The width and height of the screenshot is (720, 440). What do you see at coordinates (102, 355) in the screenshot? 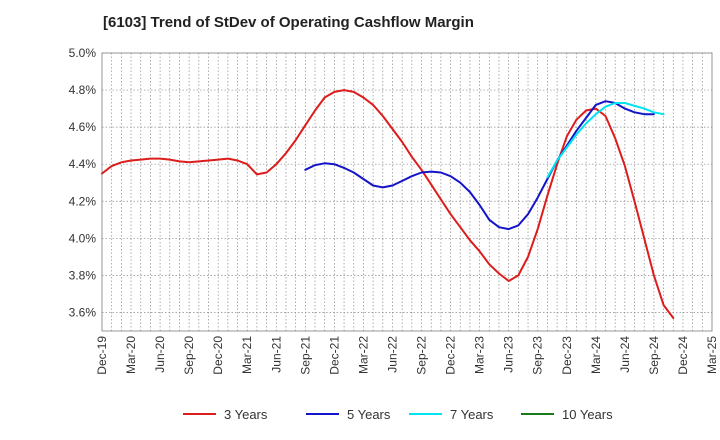
I see `x-tick-label: Dec-19` at bounding box center [102, 355].